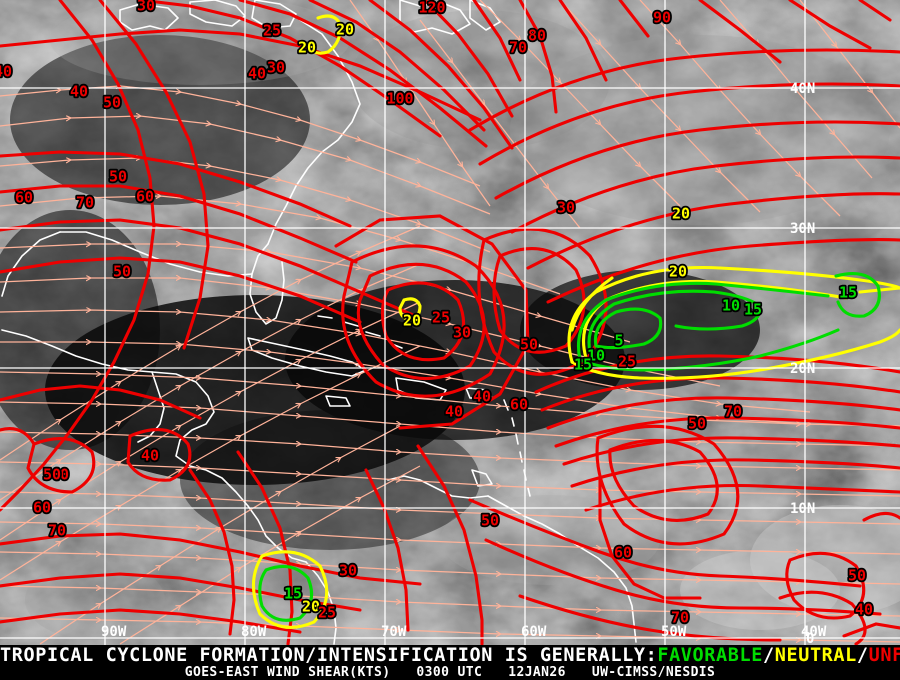  Describe the element at coordinates (653, 672) in the screenshot. I see `agency-label: UW-CIMSS/NESDIS` at that location.